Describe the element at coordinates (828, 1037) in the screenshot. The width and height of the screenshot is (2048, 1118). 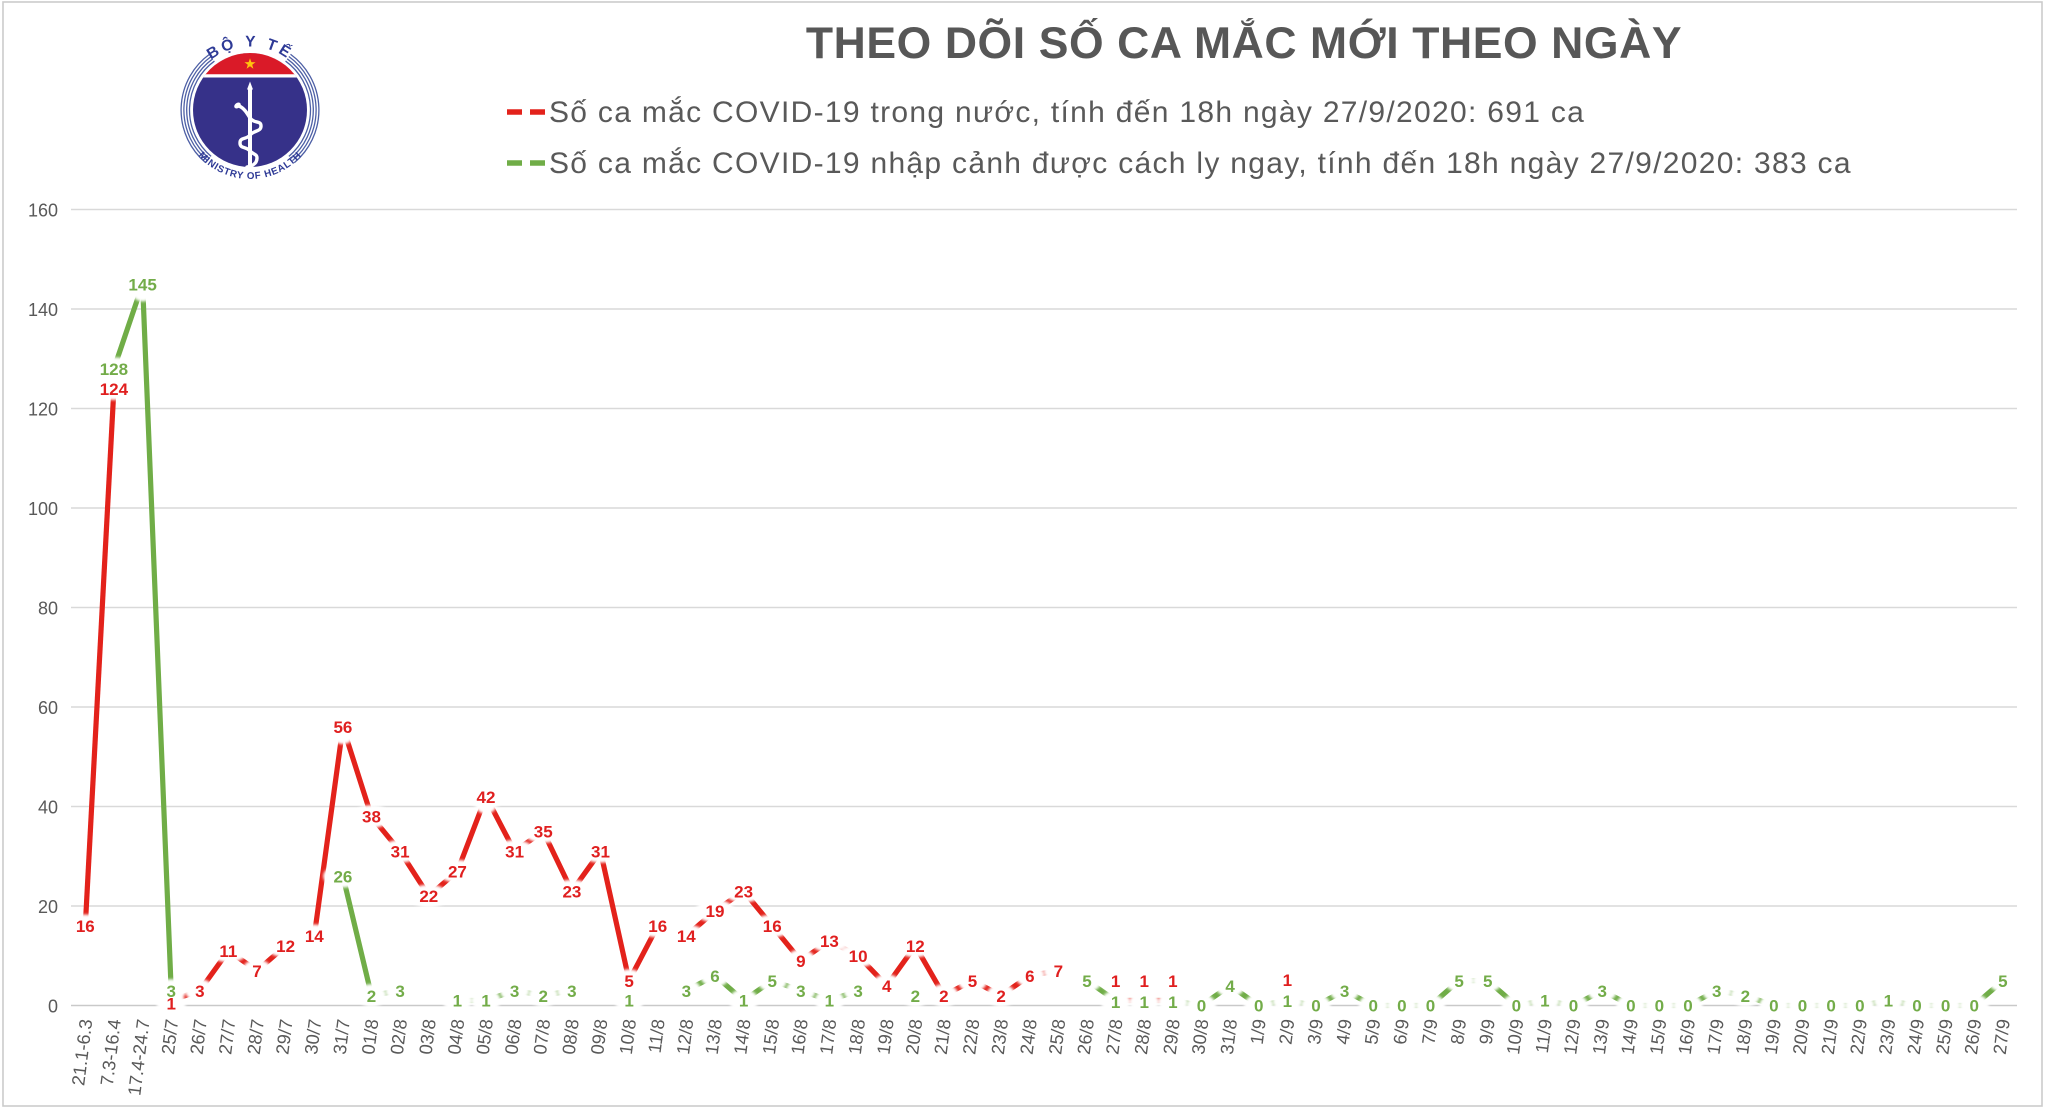
I see `svg-text: 17/8` at that location.